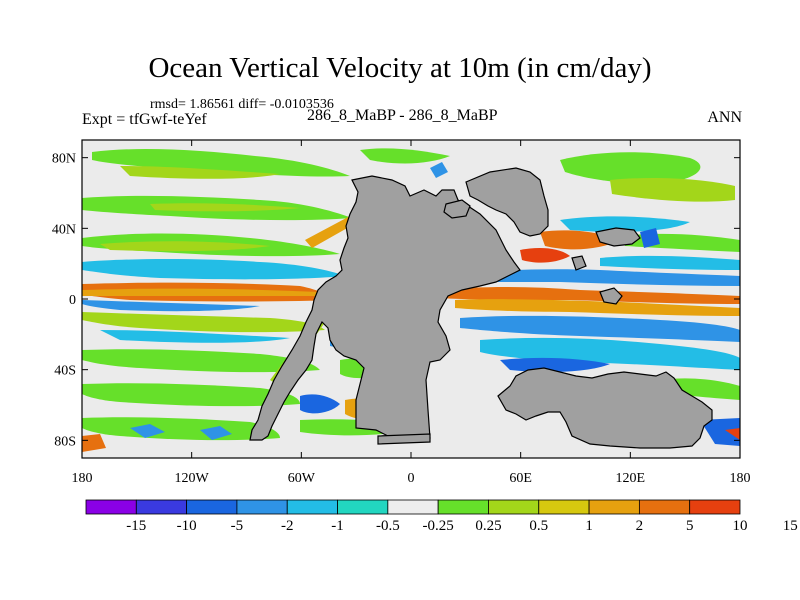 This screenshot has height=600, width=800. Describe the element at coordinates (192, 478) in the screenshot. I see `x-tick-label: 120W` at that location.